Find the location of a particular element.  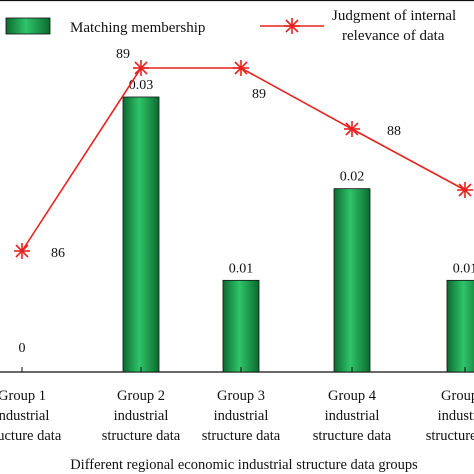

line-value-label-3: 89 is located at coordinates (259, 94).